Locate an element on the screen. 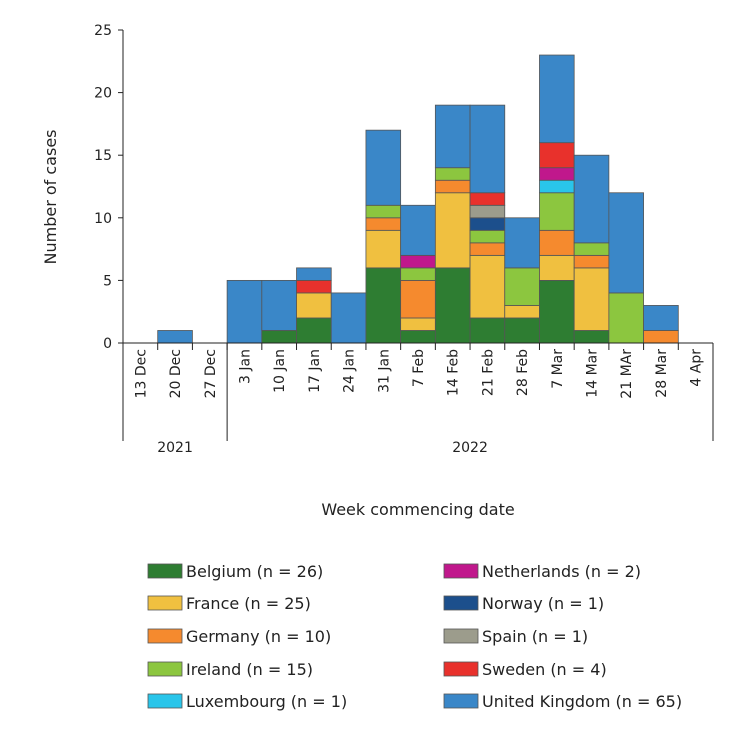 This screenshot has height=734, width=738. x-tick-label: 27 Dec is located at coordinates (211, 373).